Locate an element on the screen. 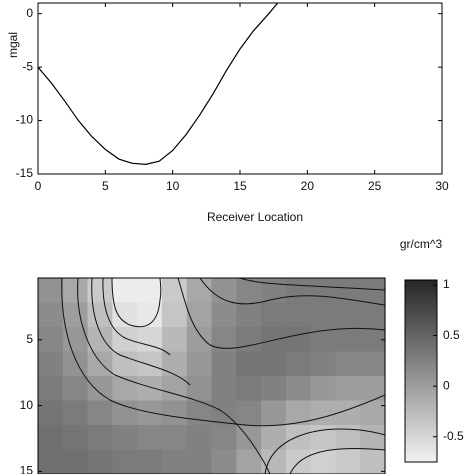 Image resolution: width=474 pixels, height=474 pixels. x-tick-label: 5 is located at coordinates (105, 186).